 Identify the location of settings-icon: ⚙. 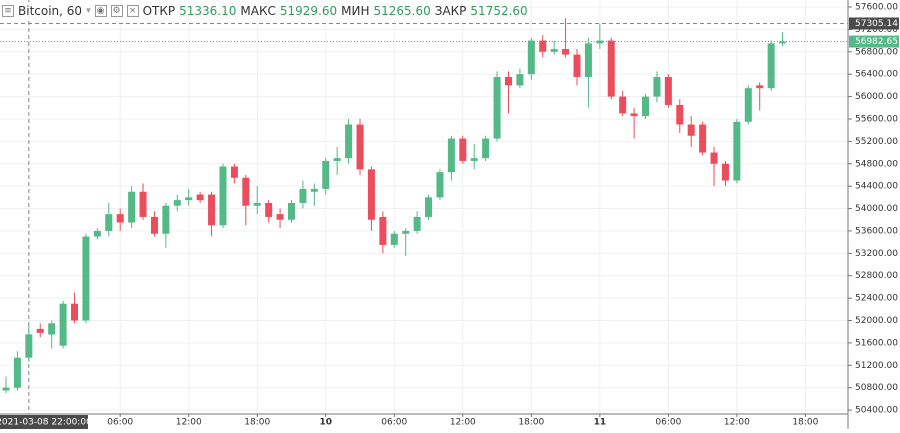
(116, 11).